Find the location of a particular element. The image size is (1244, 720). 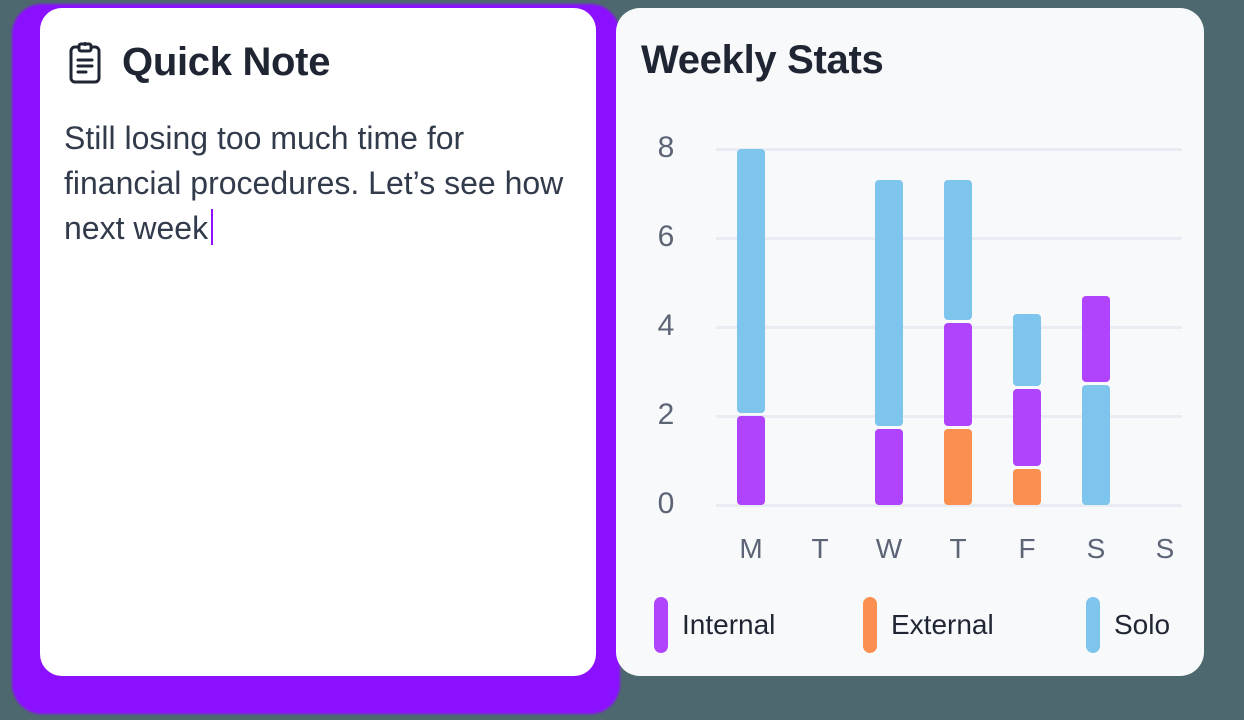

legend-label: External is located at coordinates (942, 624).